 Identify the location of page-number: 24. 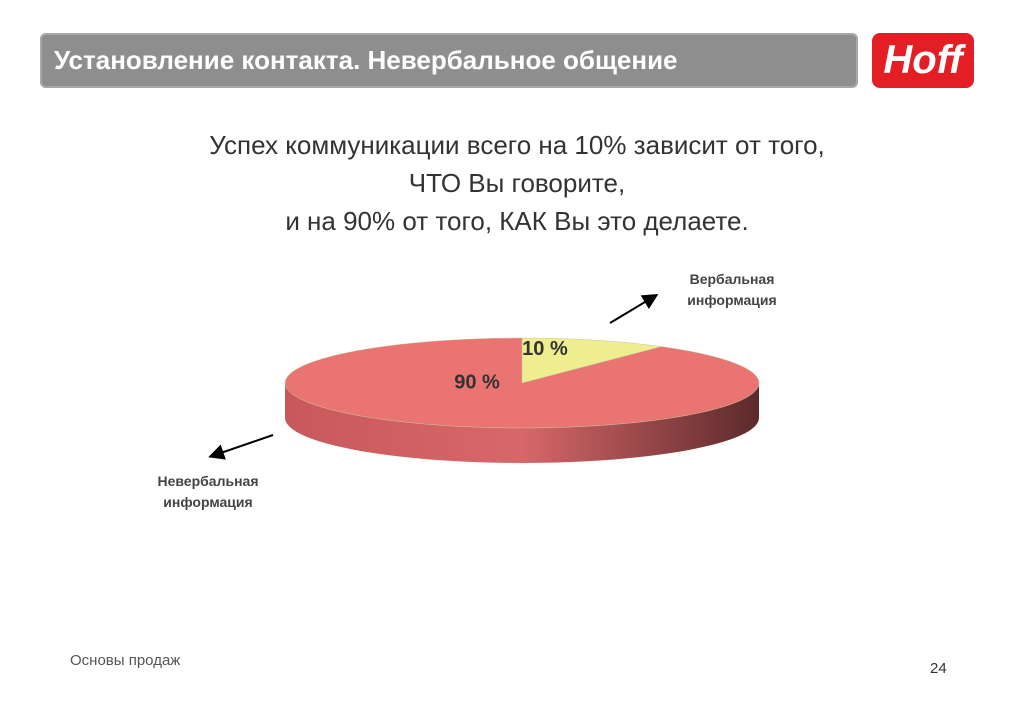
(938, 668).